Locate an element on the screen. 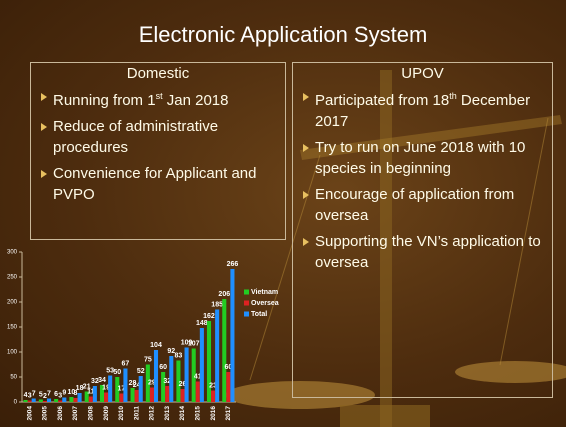 This screenshot has width=566, height=427. superscript: st is located at coordinates (159, 96).